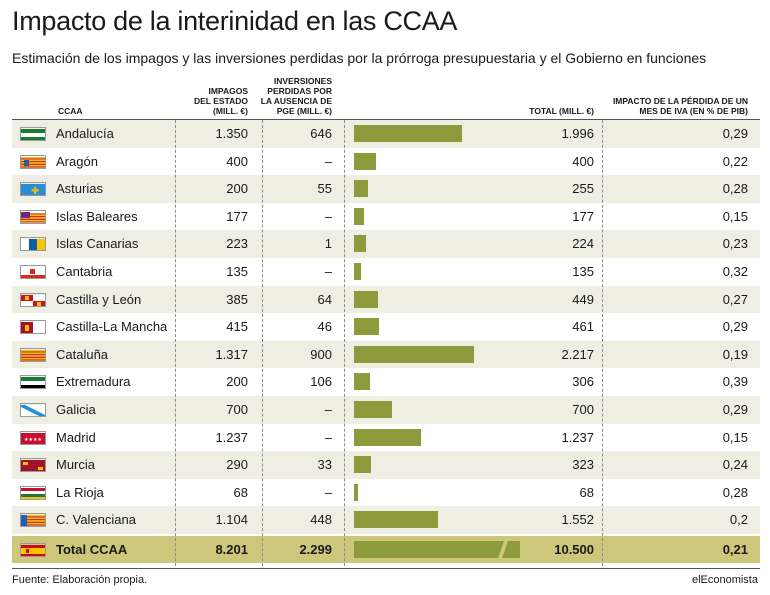 This screenshot has width=770, height=595. What do you see at coordinates (231, 437) in the screenshot?
I see `impagos-value: 1.237` at bounding box center [231, 437].